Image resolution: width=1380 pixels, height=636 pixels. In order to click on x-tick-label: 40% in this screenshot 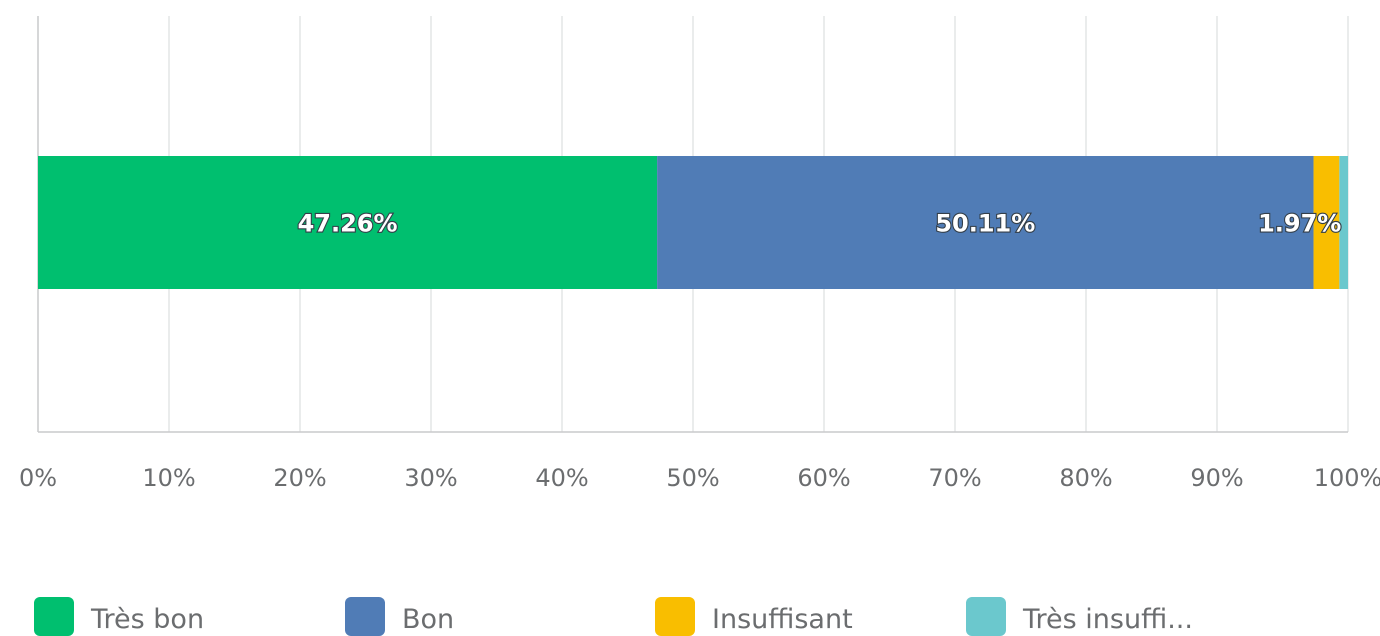, I will do `click(561, 478)`.